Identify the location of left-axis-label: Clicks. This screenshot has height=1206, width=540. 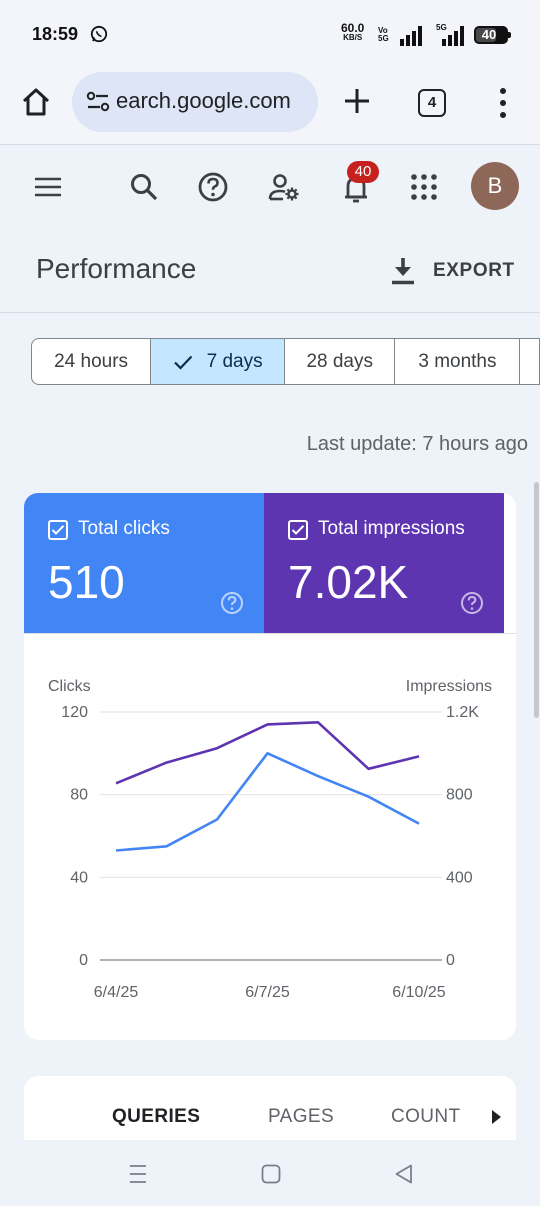
(69, 686).